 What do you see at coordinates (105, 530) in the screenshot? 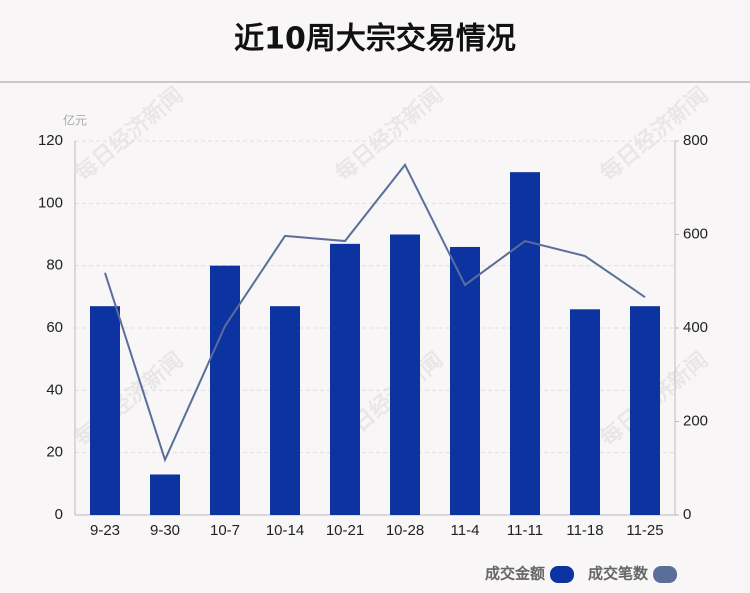
I see `x-tick-label: 9-23` at bounding box center [105, 530].